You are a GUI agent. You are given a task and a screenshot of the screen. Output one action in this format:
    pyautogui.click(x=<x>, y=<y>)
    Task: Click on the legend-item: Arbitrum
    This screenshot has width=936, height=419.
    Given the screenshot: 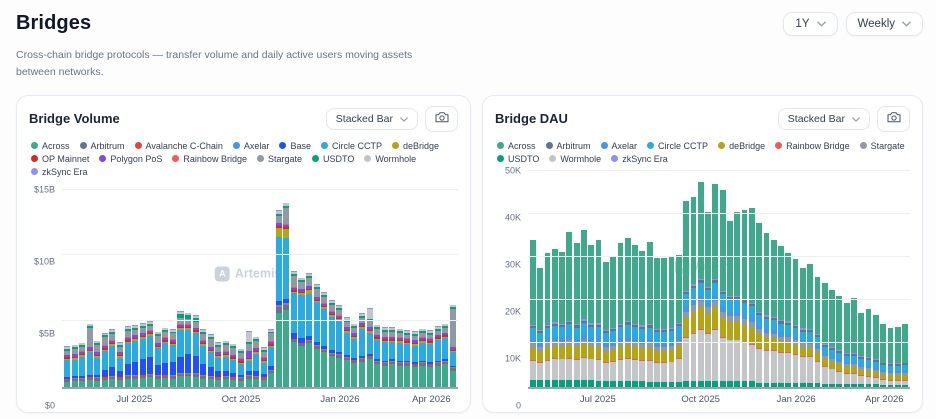 What is the action you would take?
    pyautogui.click(x=102, y=146)
    